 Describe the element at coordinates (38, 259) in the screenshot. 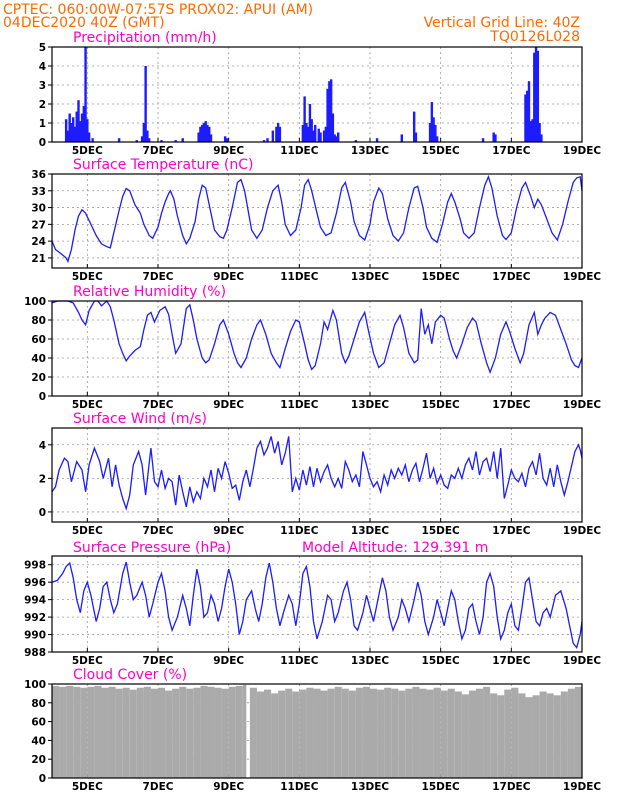

I see `temp-ytick-label: 21` at that location.